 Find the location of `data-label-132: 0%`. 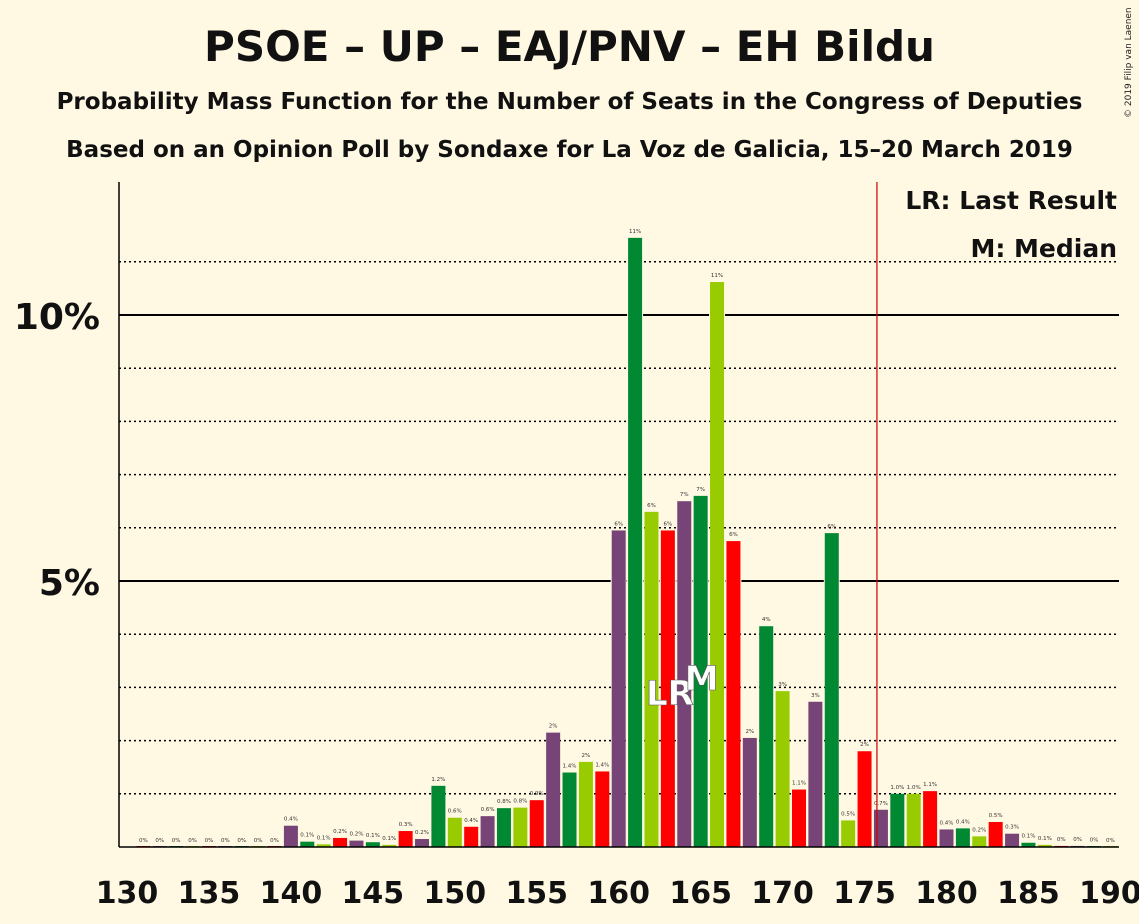

data-label-132: 0% is located at coordinates (159, 841).